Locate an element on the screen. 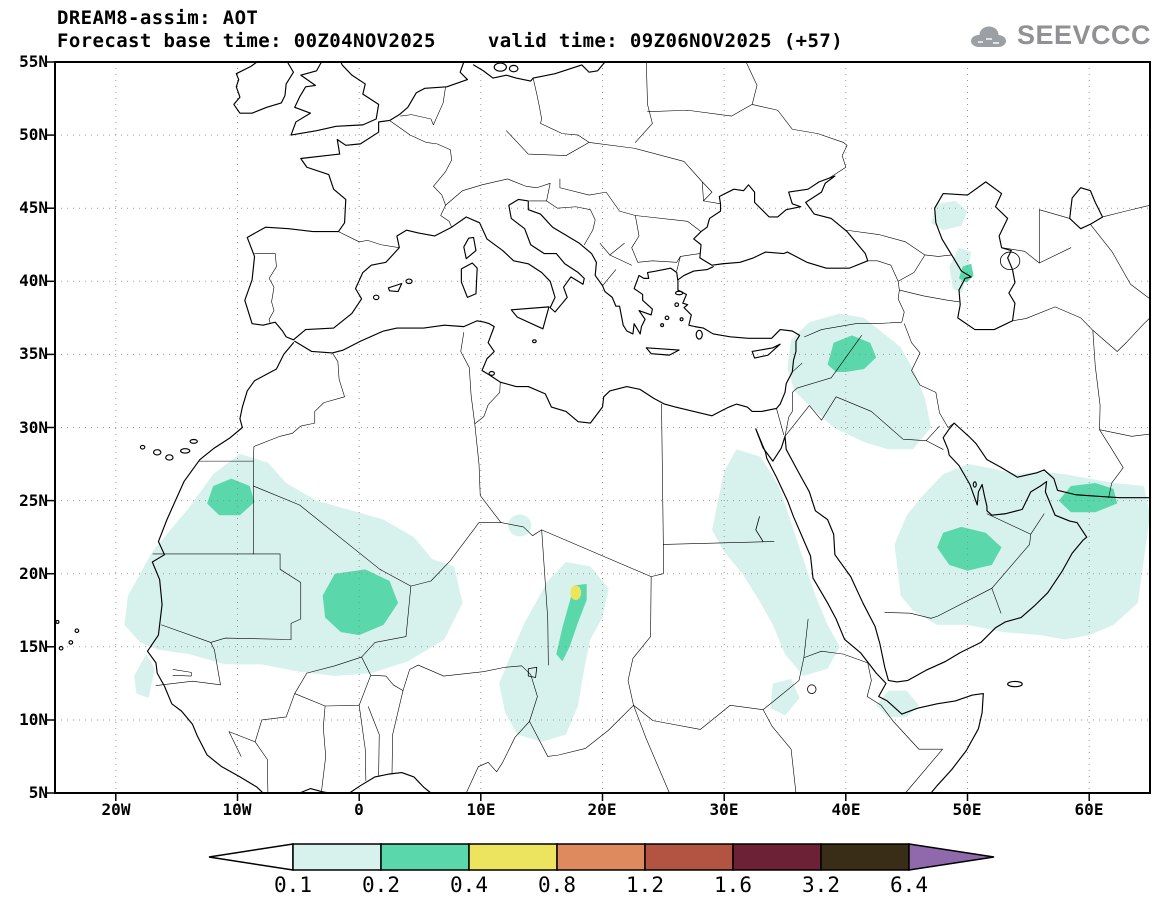  border-togo-benin is located at coordinates (373, 741).